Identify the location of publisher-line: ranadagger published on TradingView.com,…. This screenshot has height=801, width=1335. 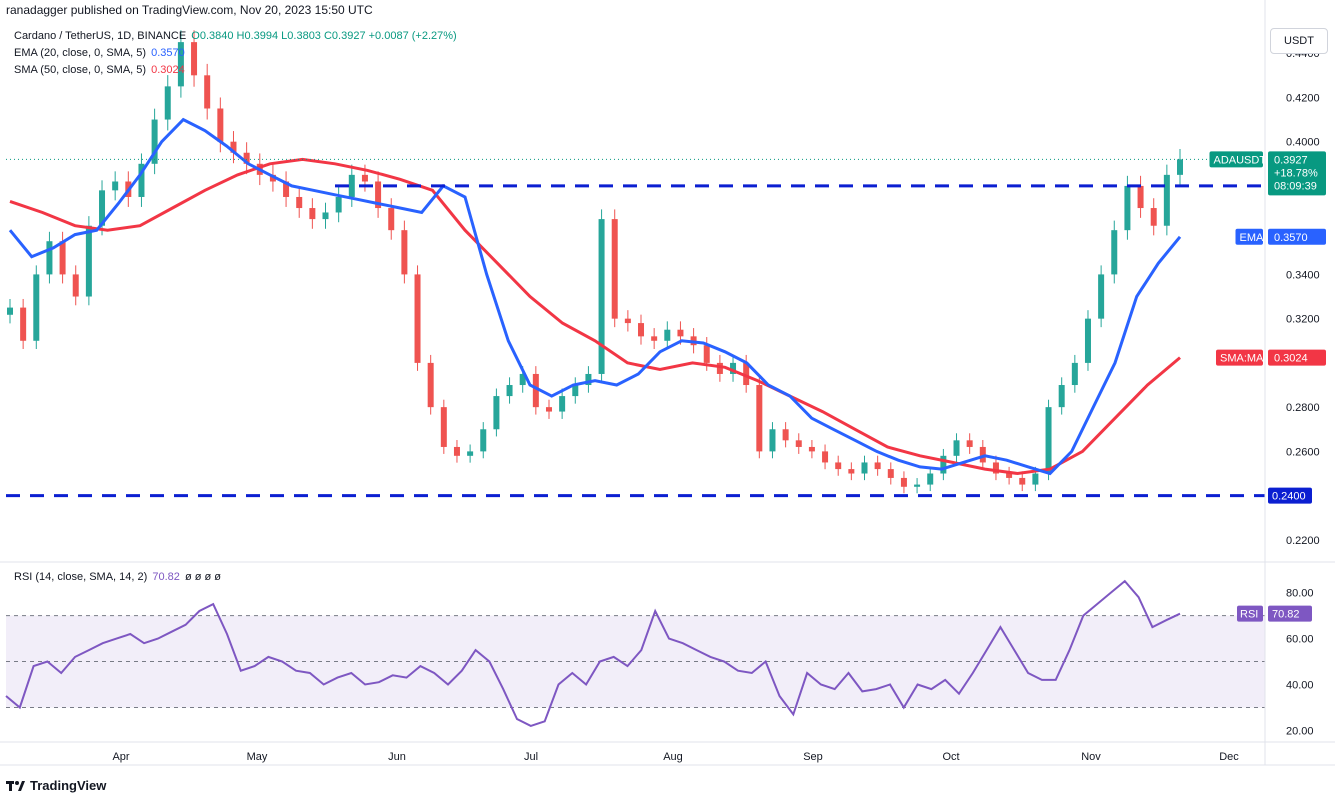
(189, 10).